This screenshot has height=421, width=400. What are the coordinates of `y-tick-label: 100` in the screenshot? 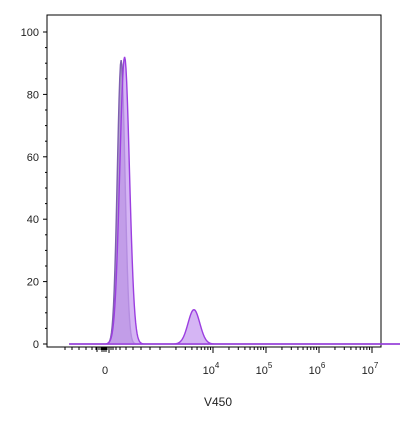 It's located at (30, 33).